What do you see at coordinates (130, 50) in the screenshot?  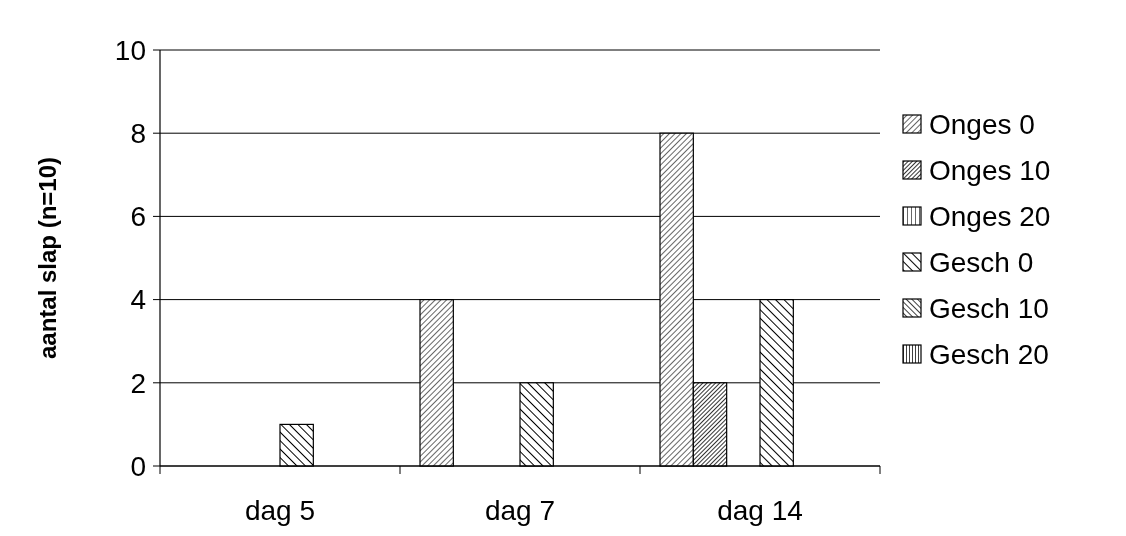 I see `y-tick-label: 10` at bounding box center [130, 50].